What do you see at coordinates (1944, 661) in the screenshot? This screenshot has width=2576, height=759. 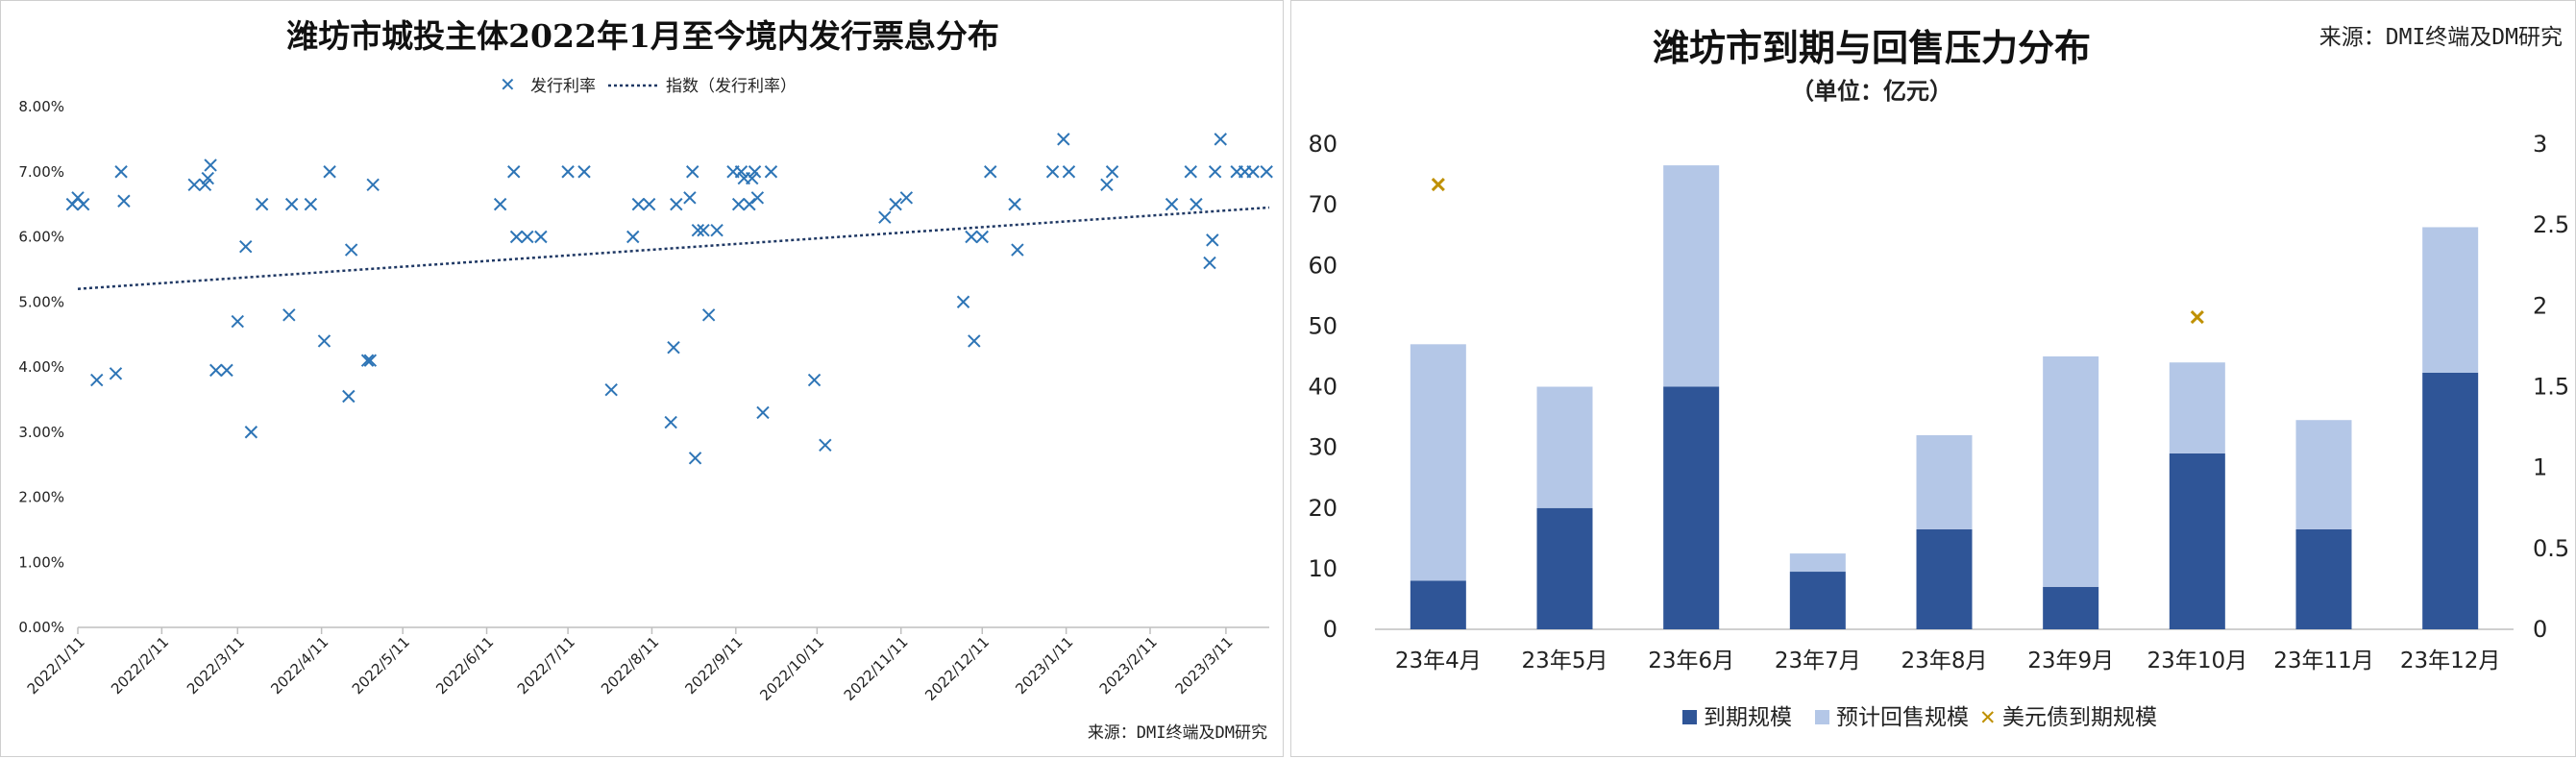 I see `x-category-label: 23年8月` at bounding box center [1944, 661].